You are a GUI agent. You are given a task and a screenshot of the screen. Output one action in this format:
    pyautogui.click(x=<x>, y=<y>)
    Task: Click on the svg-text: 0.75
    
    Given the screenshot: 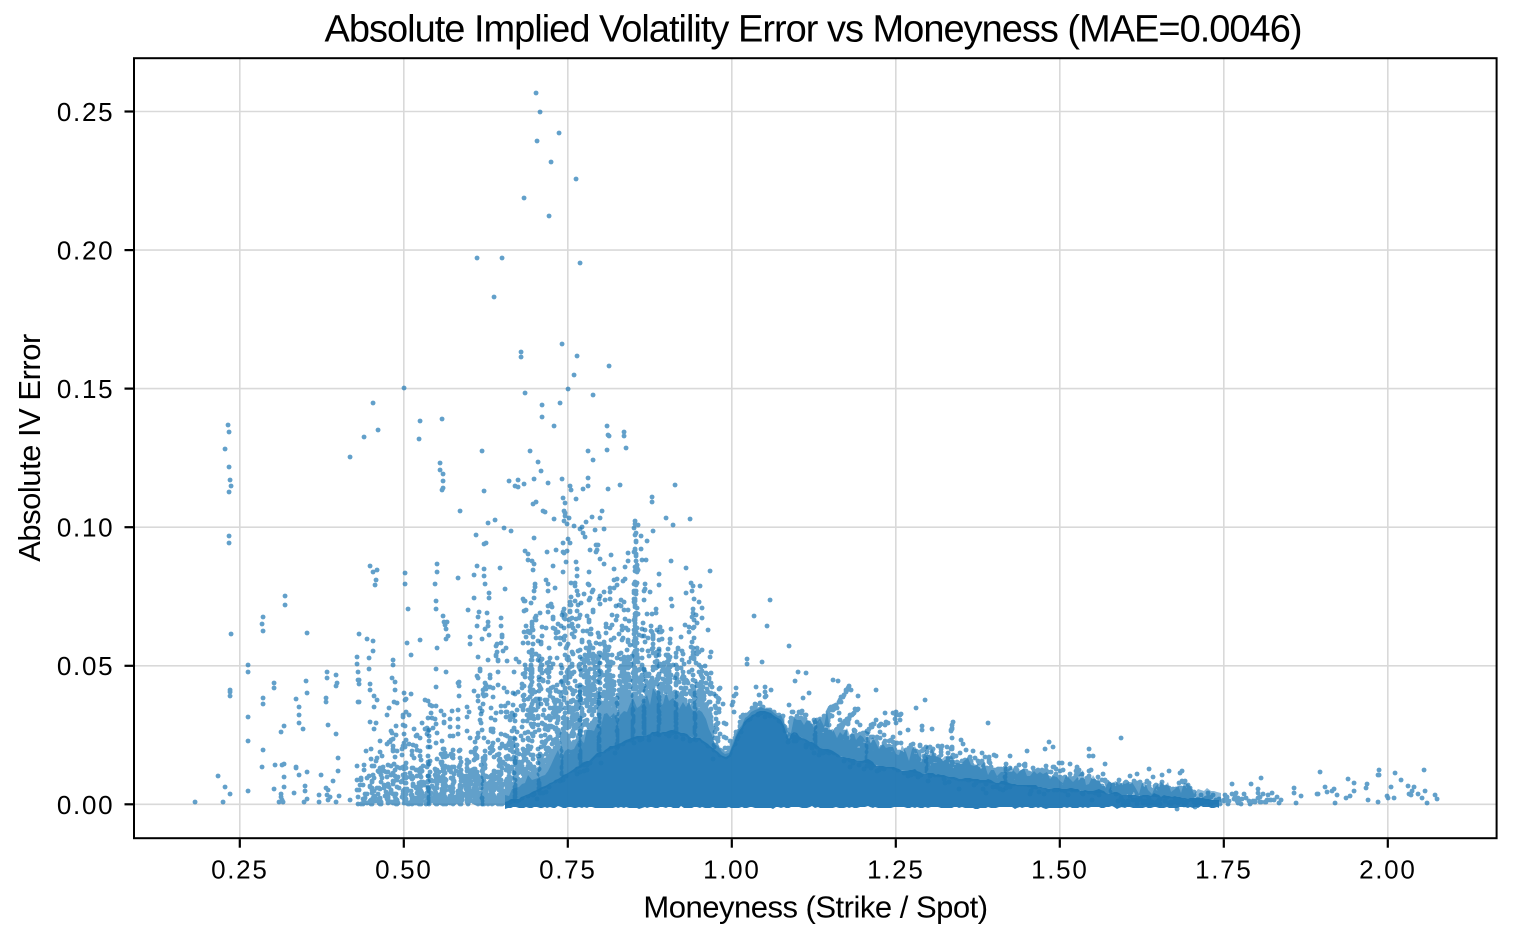 What is the action you would take?
    pyautogui.click(x=567, y=870)
    